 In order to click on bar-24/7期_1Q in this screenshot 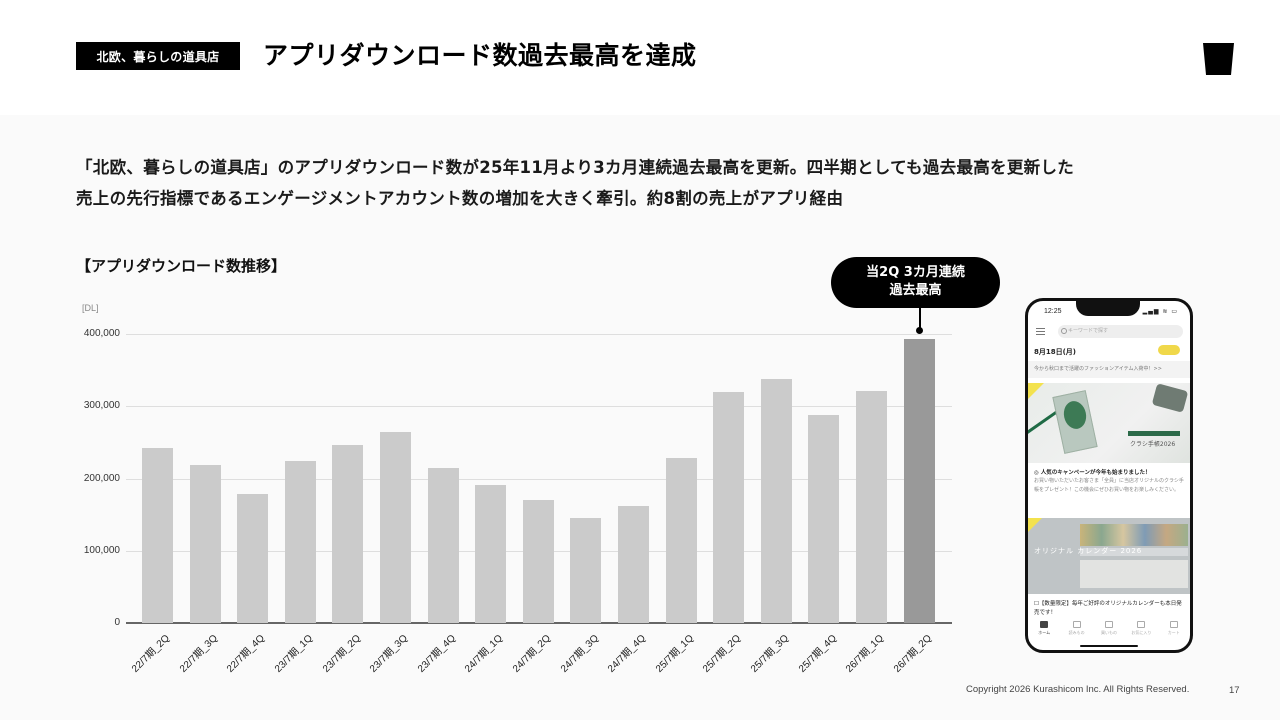, I will do `click(491, 554)`.